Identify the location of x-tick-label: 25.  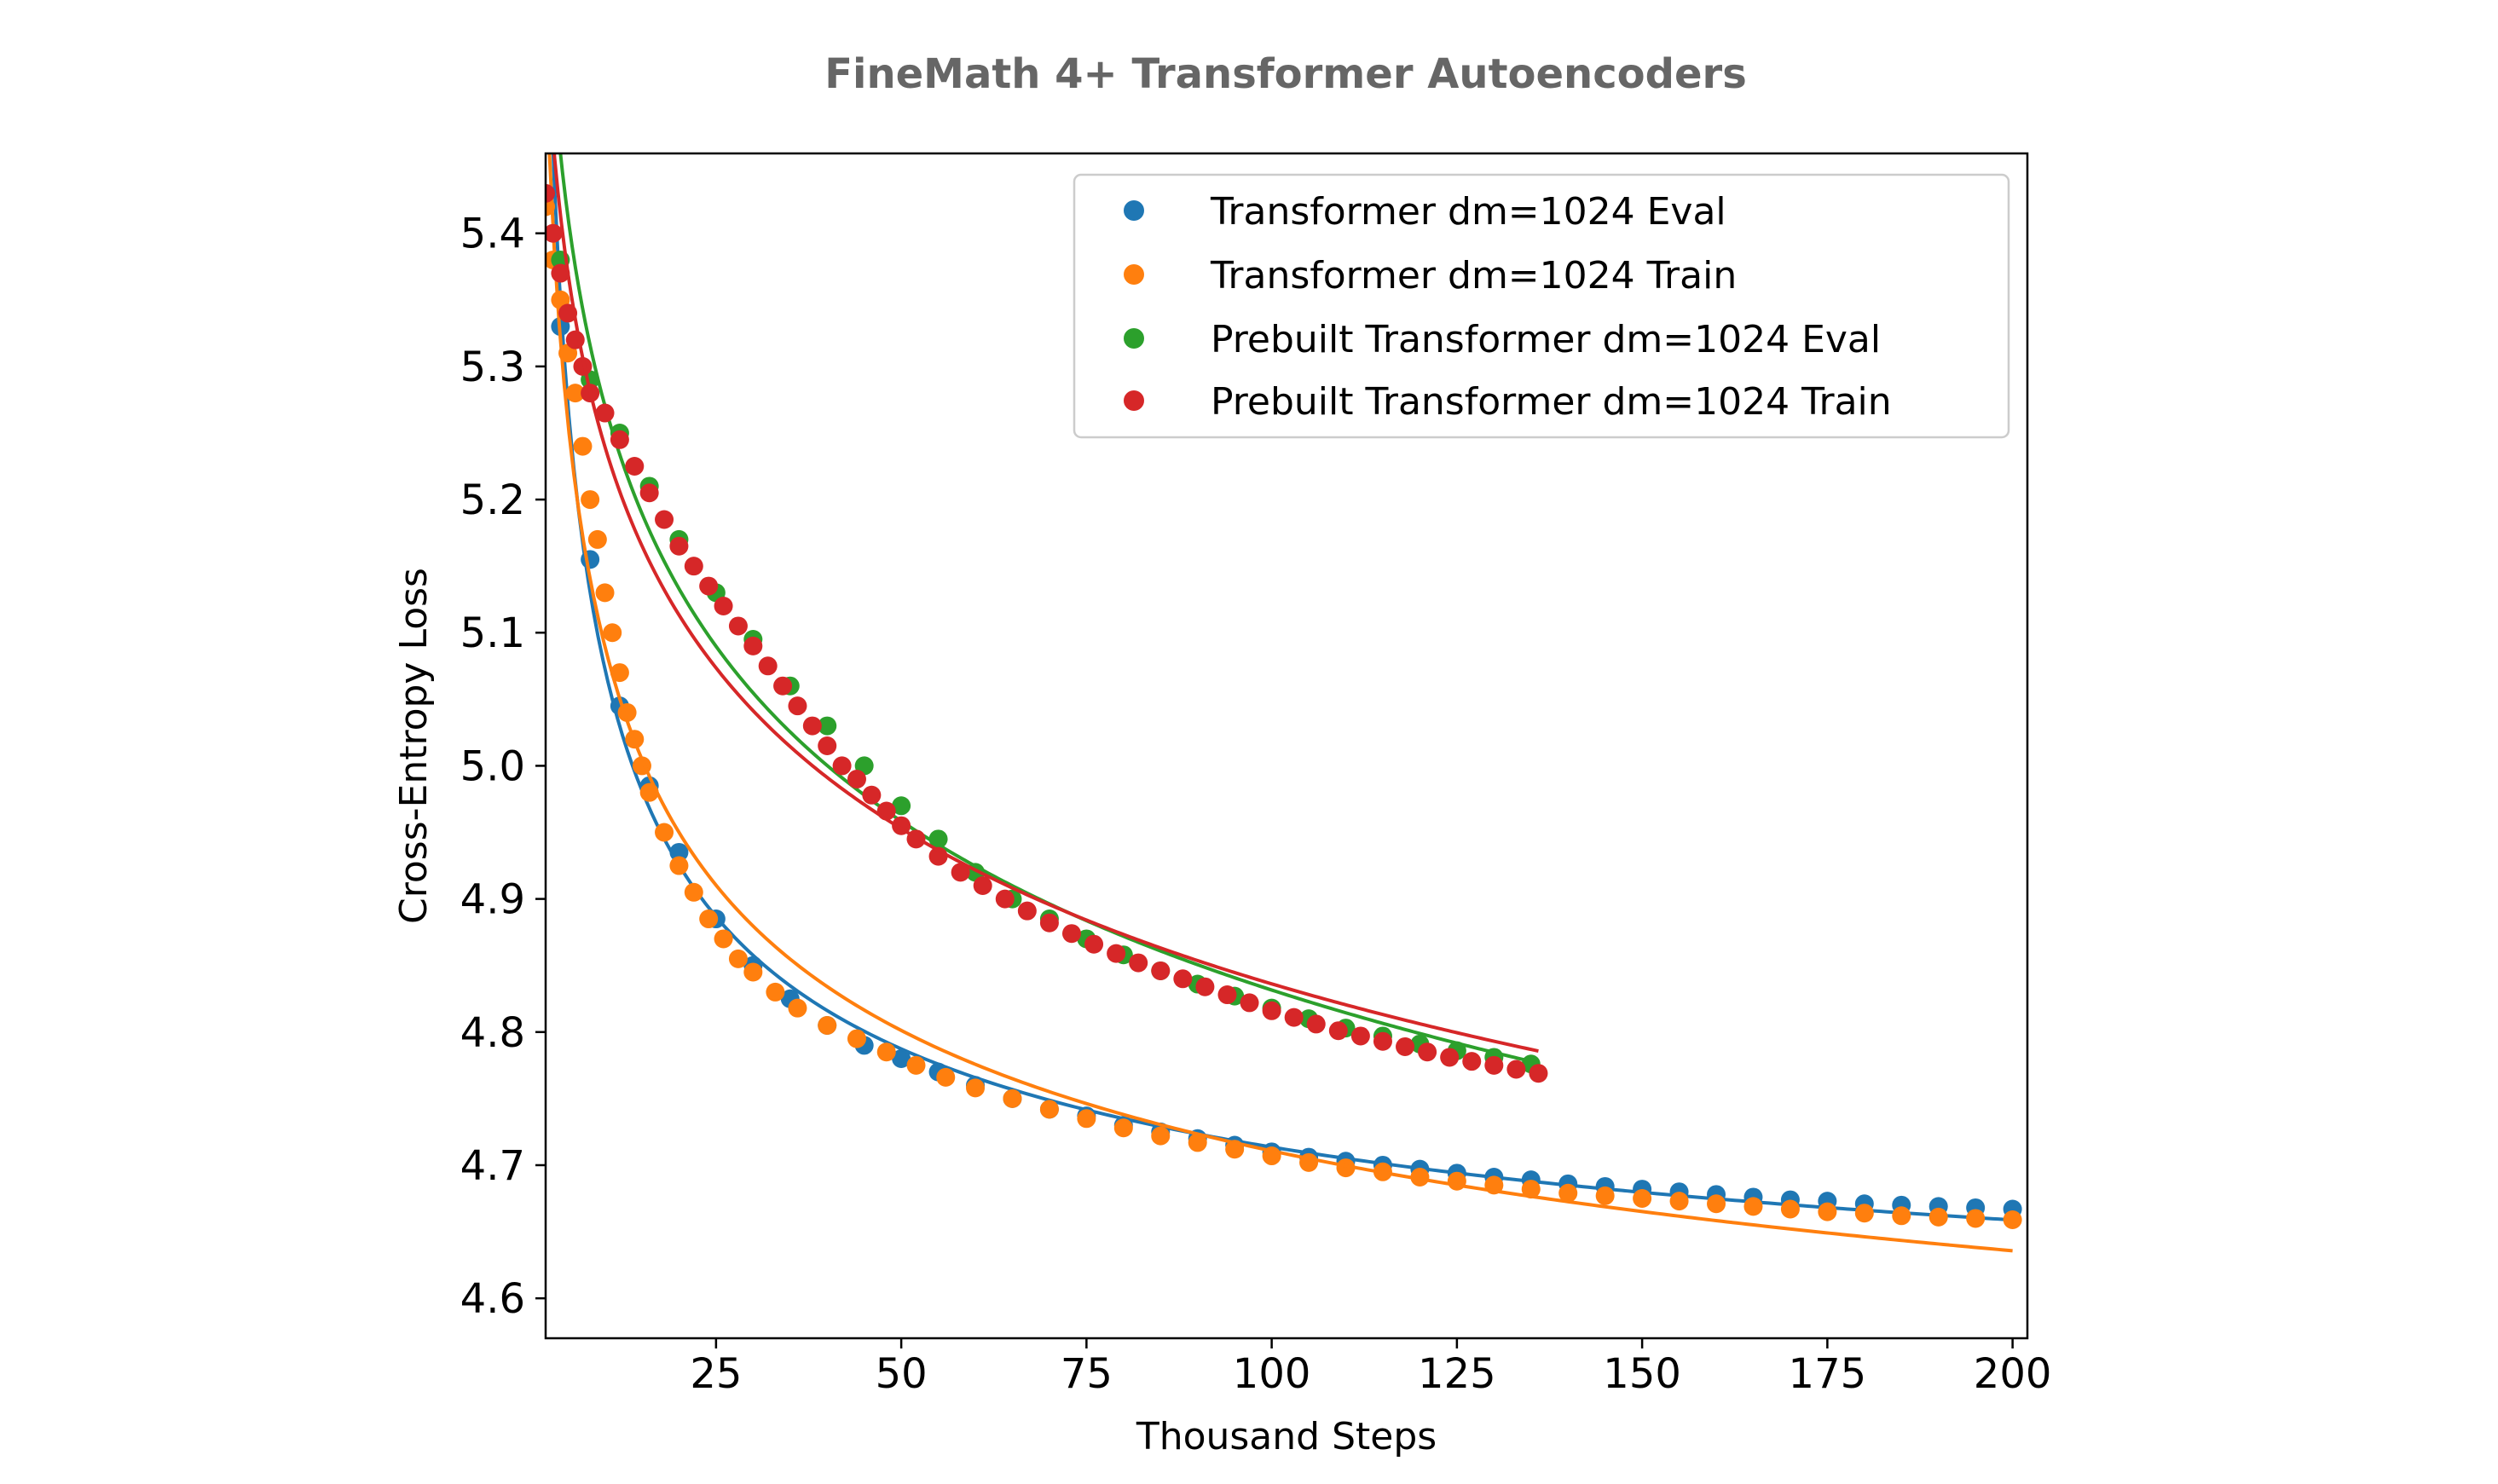
(716, 1374).